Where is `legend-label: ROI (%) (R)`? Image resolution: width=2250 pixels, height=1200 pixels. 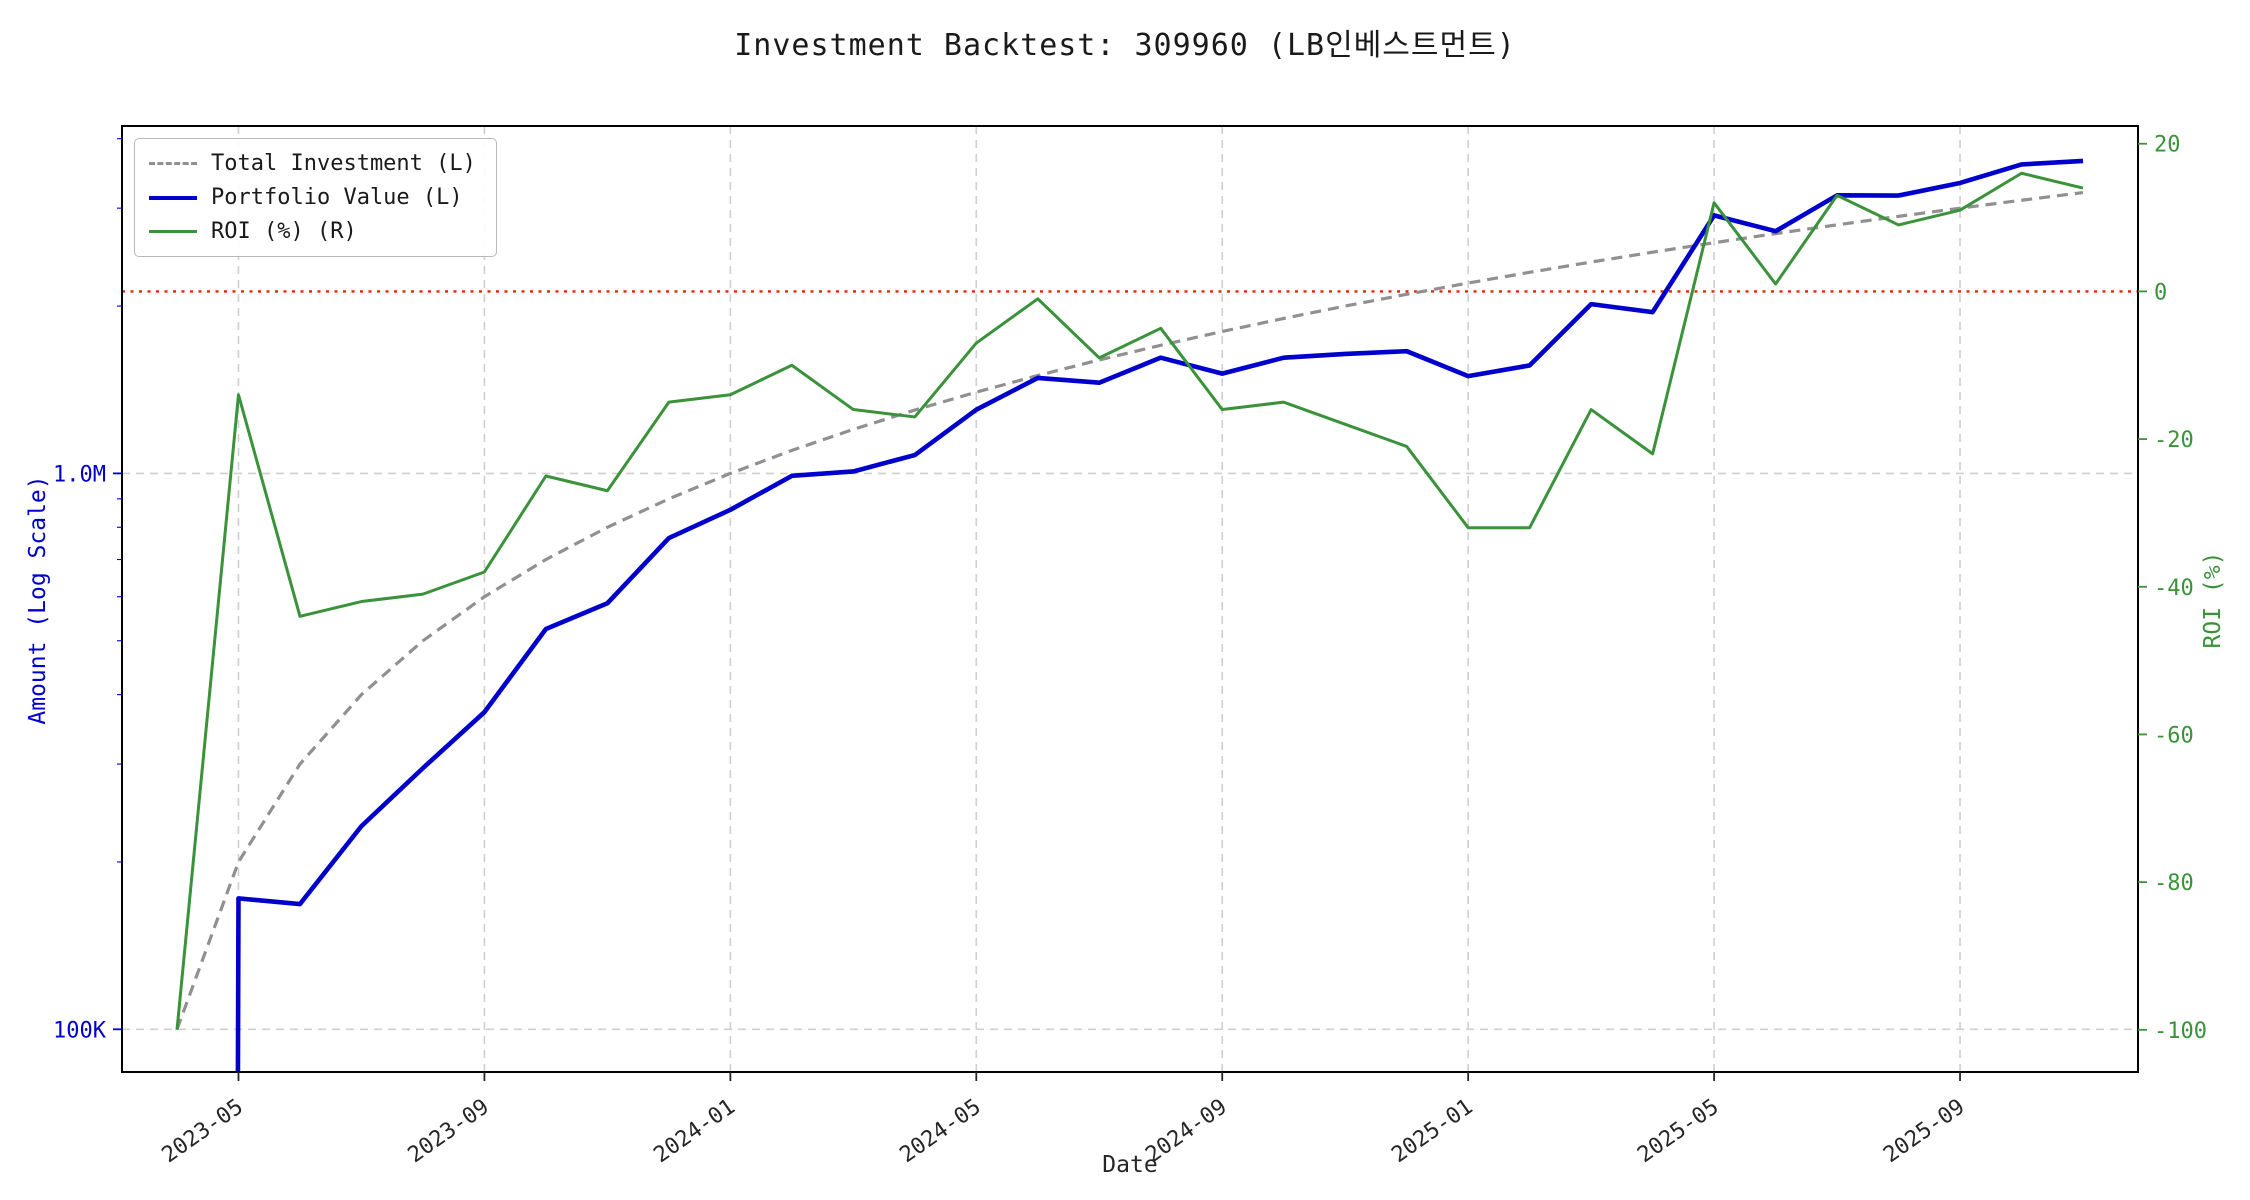 legend-label: ROI (%) (R) is located at coordinates (284, 231).